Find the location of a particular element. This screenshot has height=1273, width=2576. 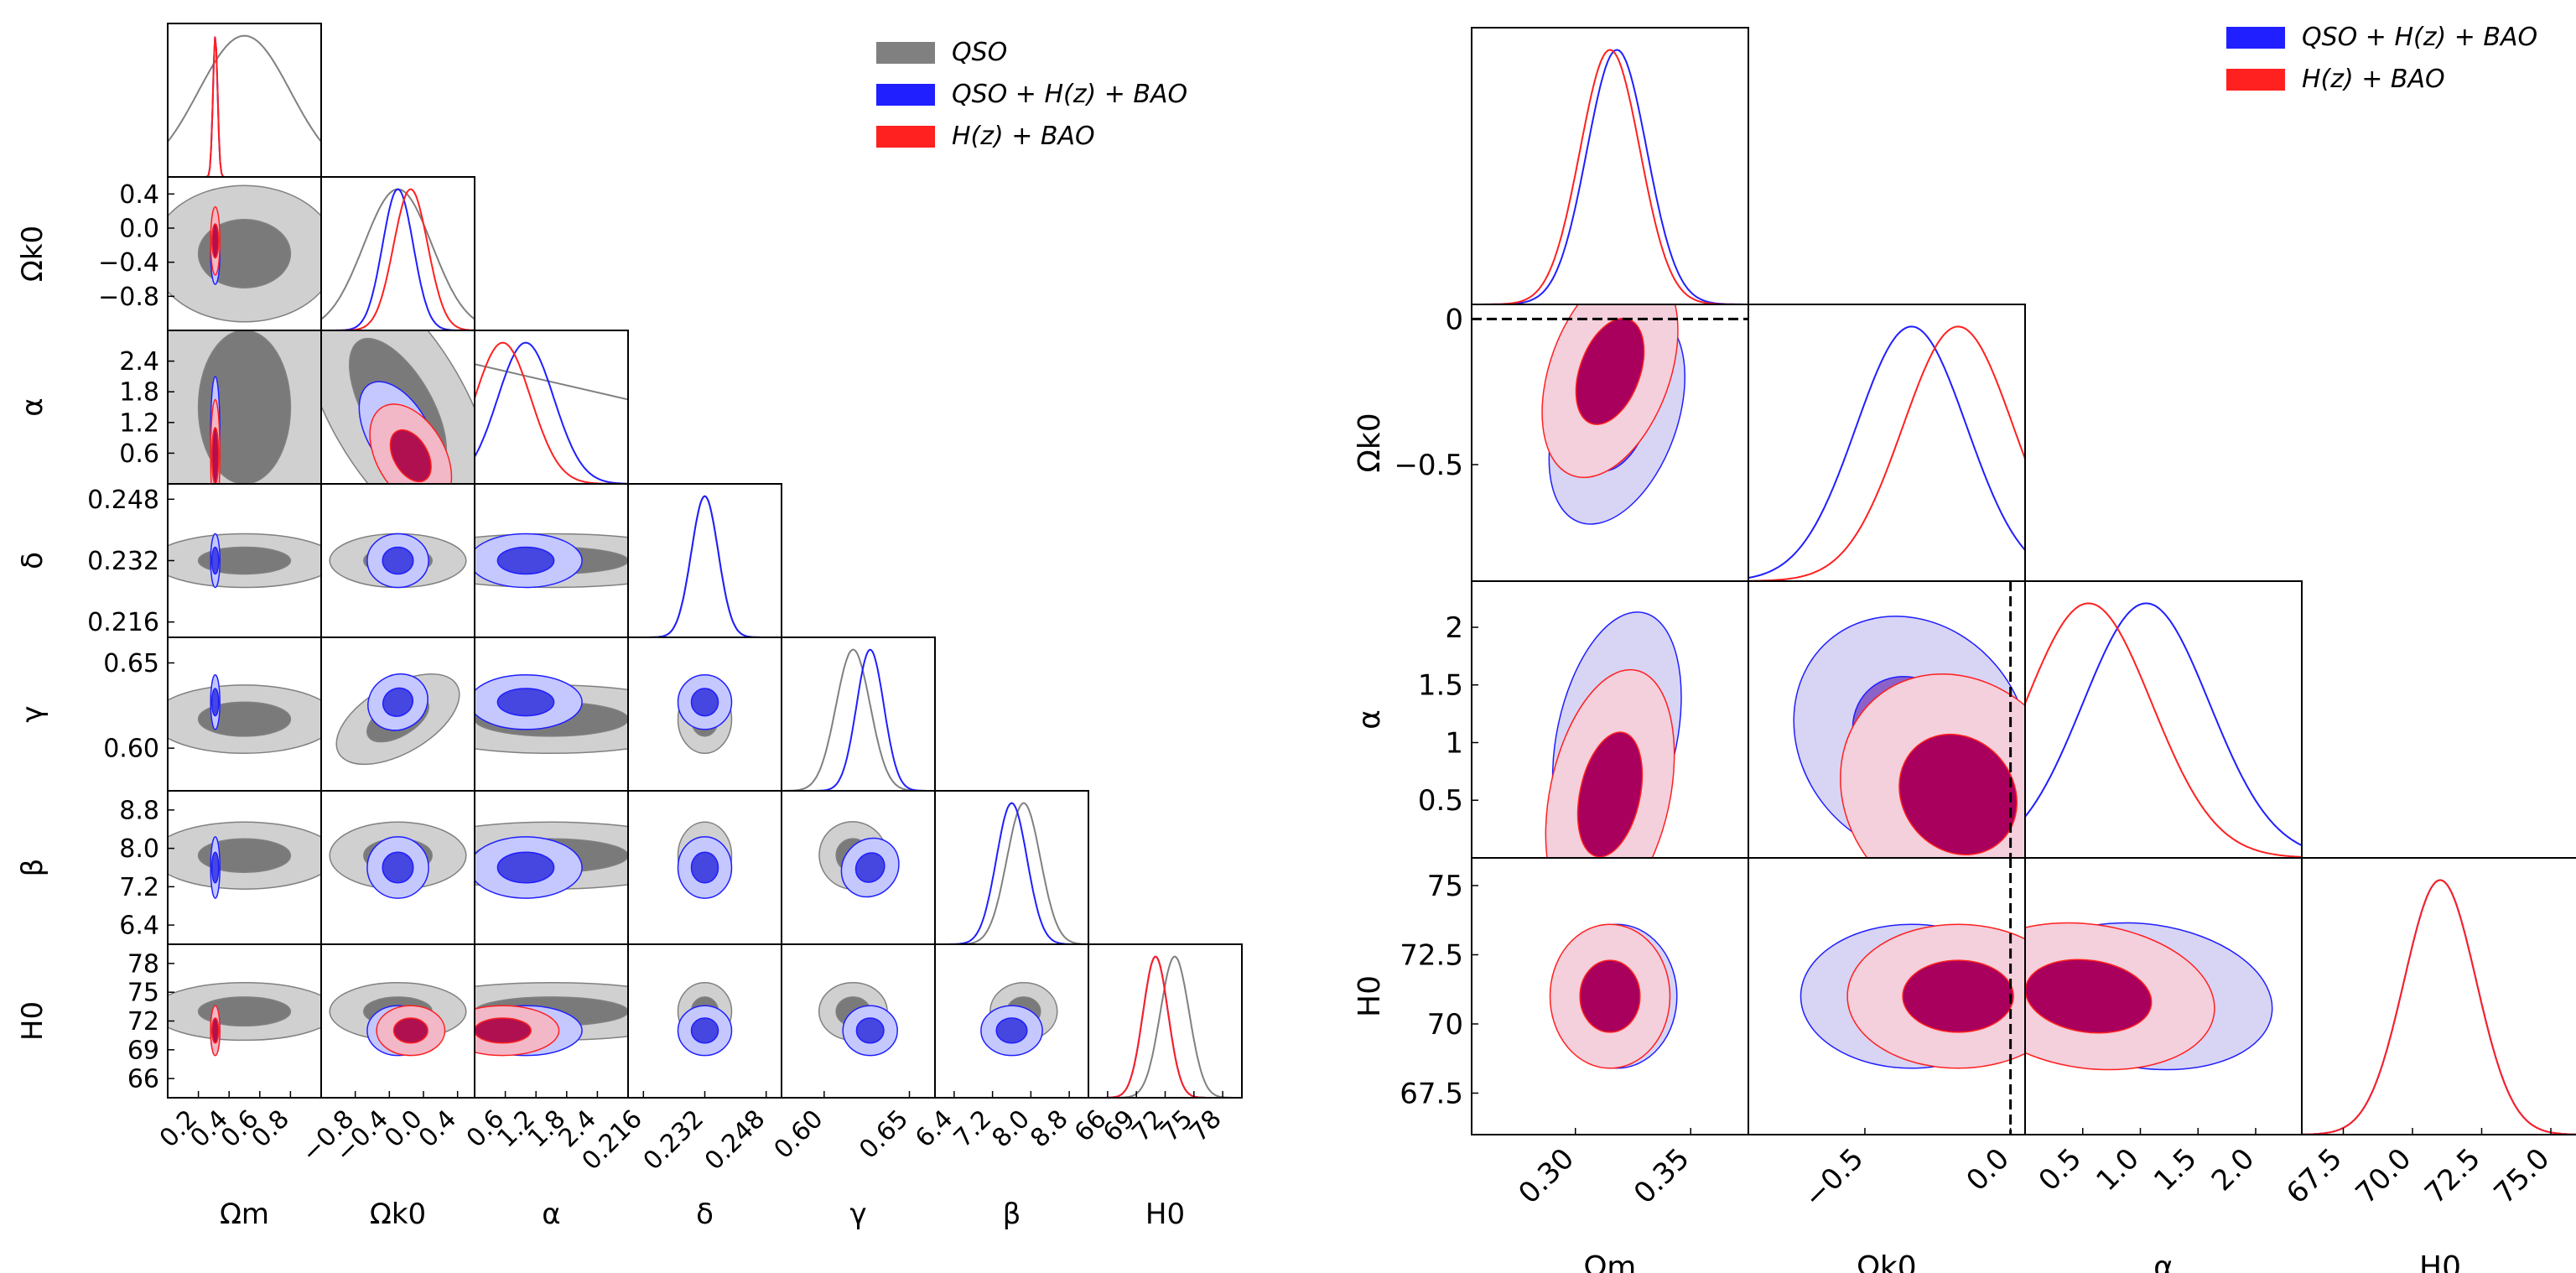

panel-delta-Om is located at coordinates (244, 560).